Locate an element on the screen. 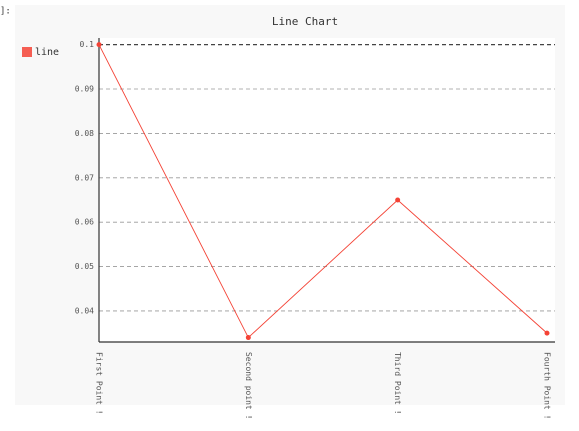 The image size is (579, 431). legend-swatch is located at coordinates (27, 52).